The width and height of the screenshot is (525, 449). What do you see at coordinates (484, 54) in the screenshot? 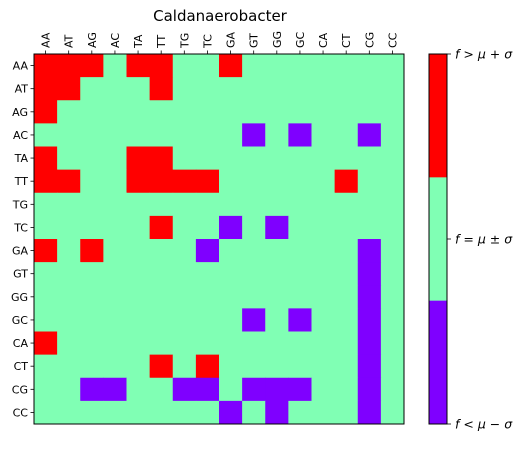
I see `colorbar-tick-label: f > μ + σ` at bounding box center [484, 54].